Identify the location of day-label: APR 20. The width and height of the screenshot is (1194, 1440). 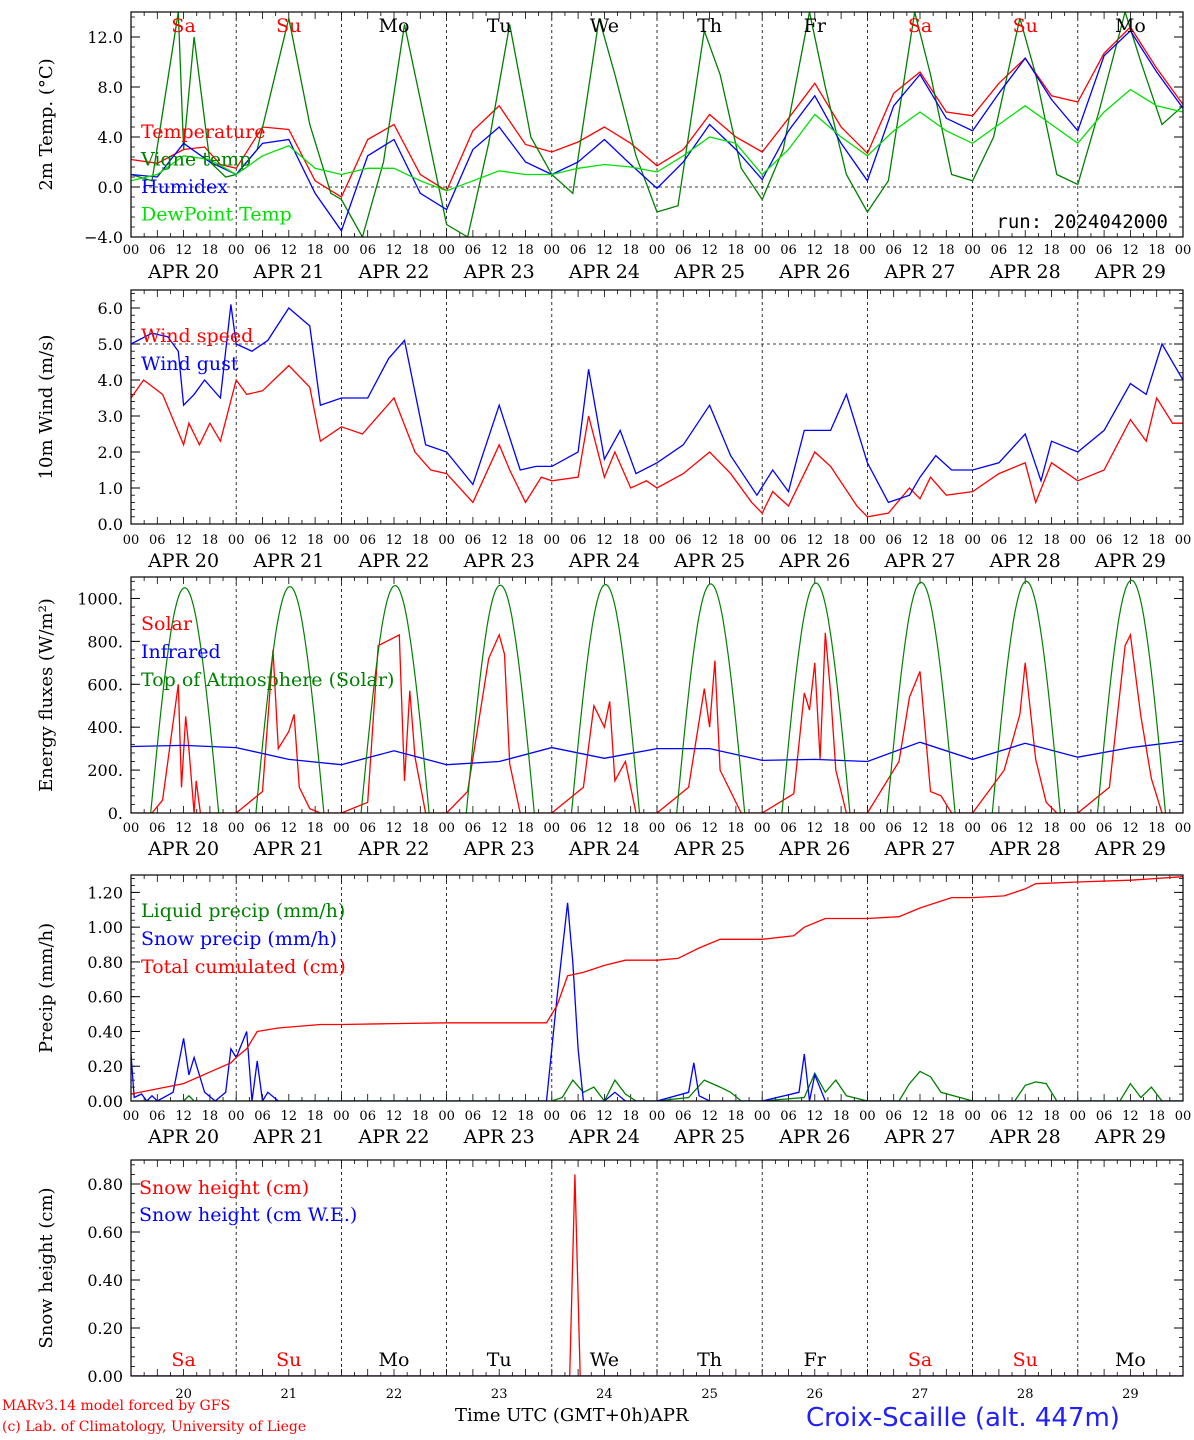
(183, 1137).